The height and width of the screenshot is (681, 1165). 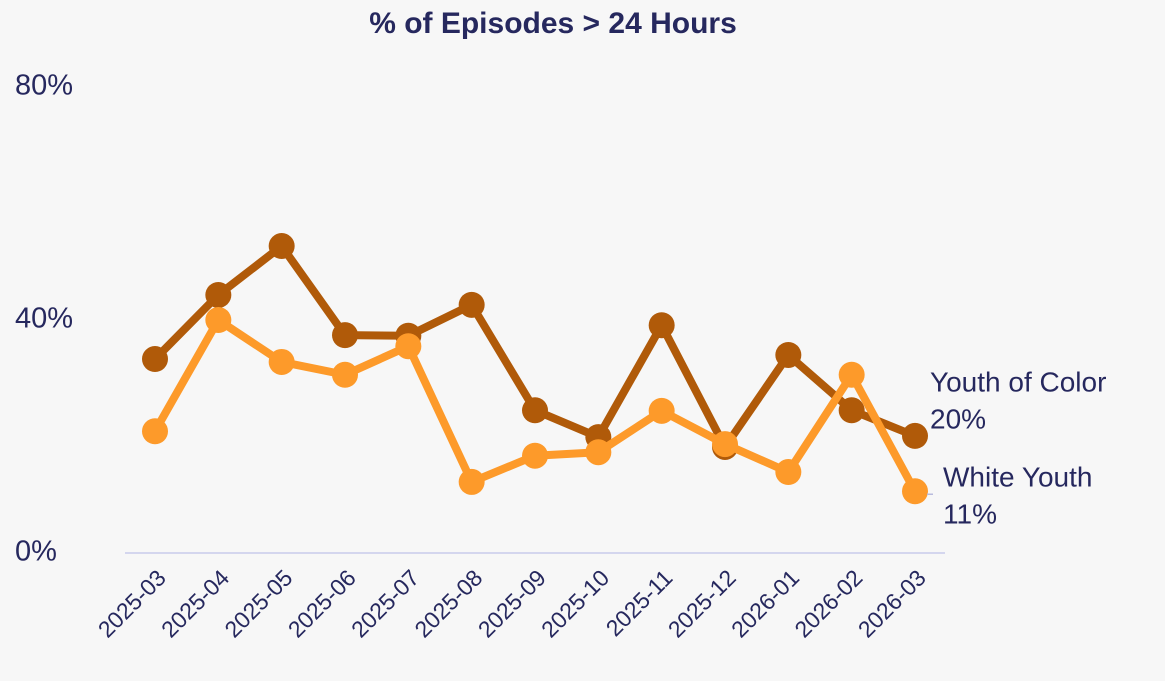 What do you see at coordinates (44, 86) in the screenshot?
I see `y-tick-label: 80%` at bounding box center [44, 86].